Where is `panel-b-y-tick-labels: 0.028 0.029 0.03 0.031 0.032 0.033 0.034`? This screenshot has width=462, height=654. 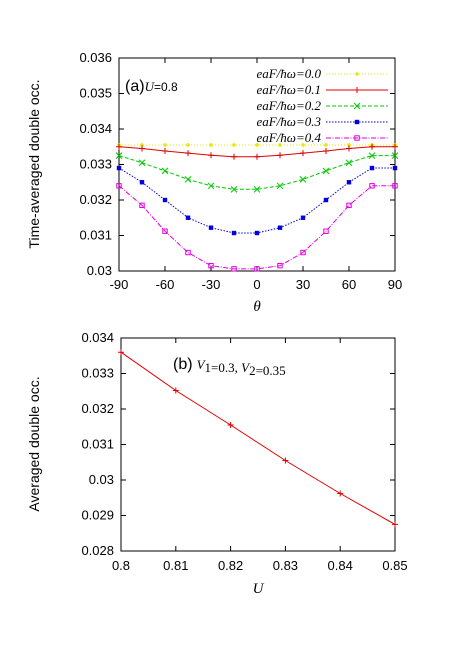 panel-b-y-tick-labels: 0.028 0.029 0.03 0.031 0.032 0.033 0.034 is located at coordinates (97, 444).